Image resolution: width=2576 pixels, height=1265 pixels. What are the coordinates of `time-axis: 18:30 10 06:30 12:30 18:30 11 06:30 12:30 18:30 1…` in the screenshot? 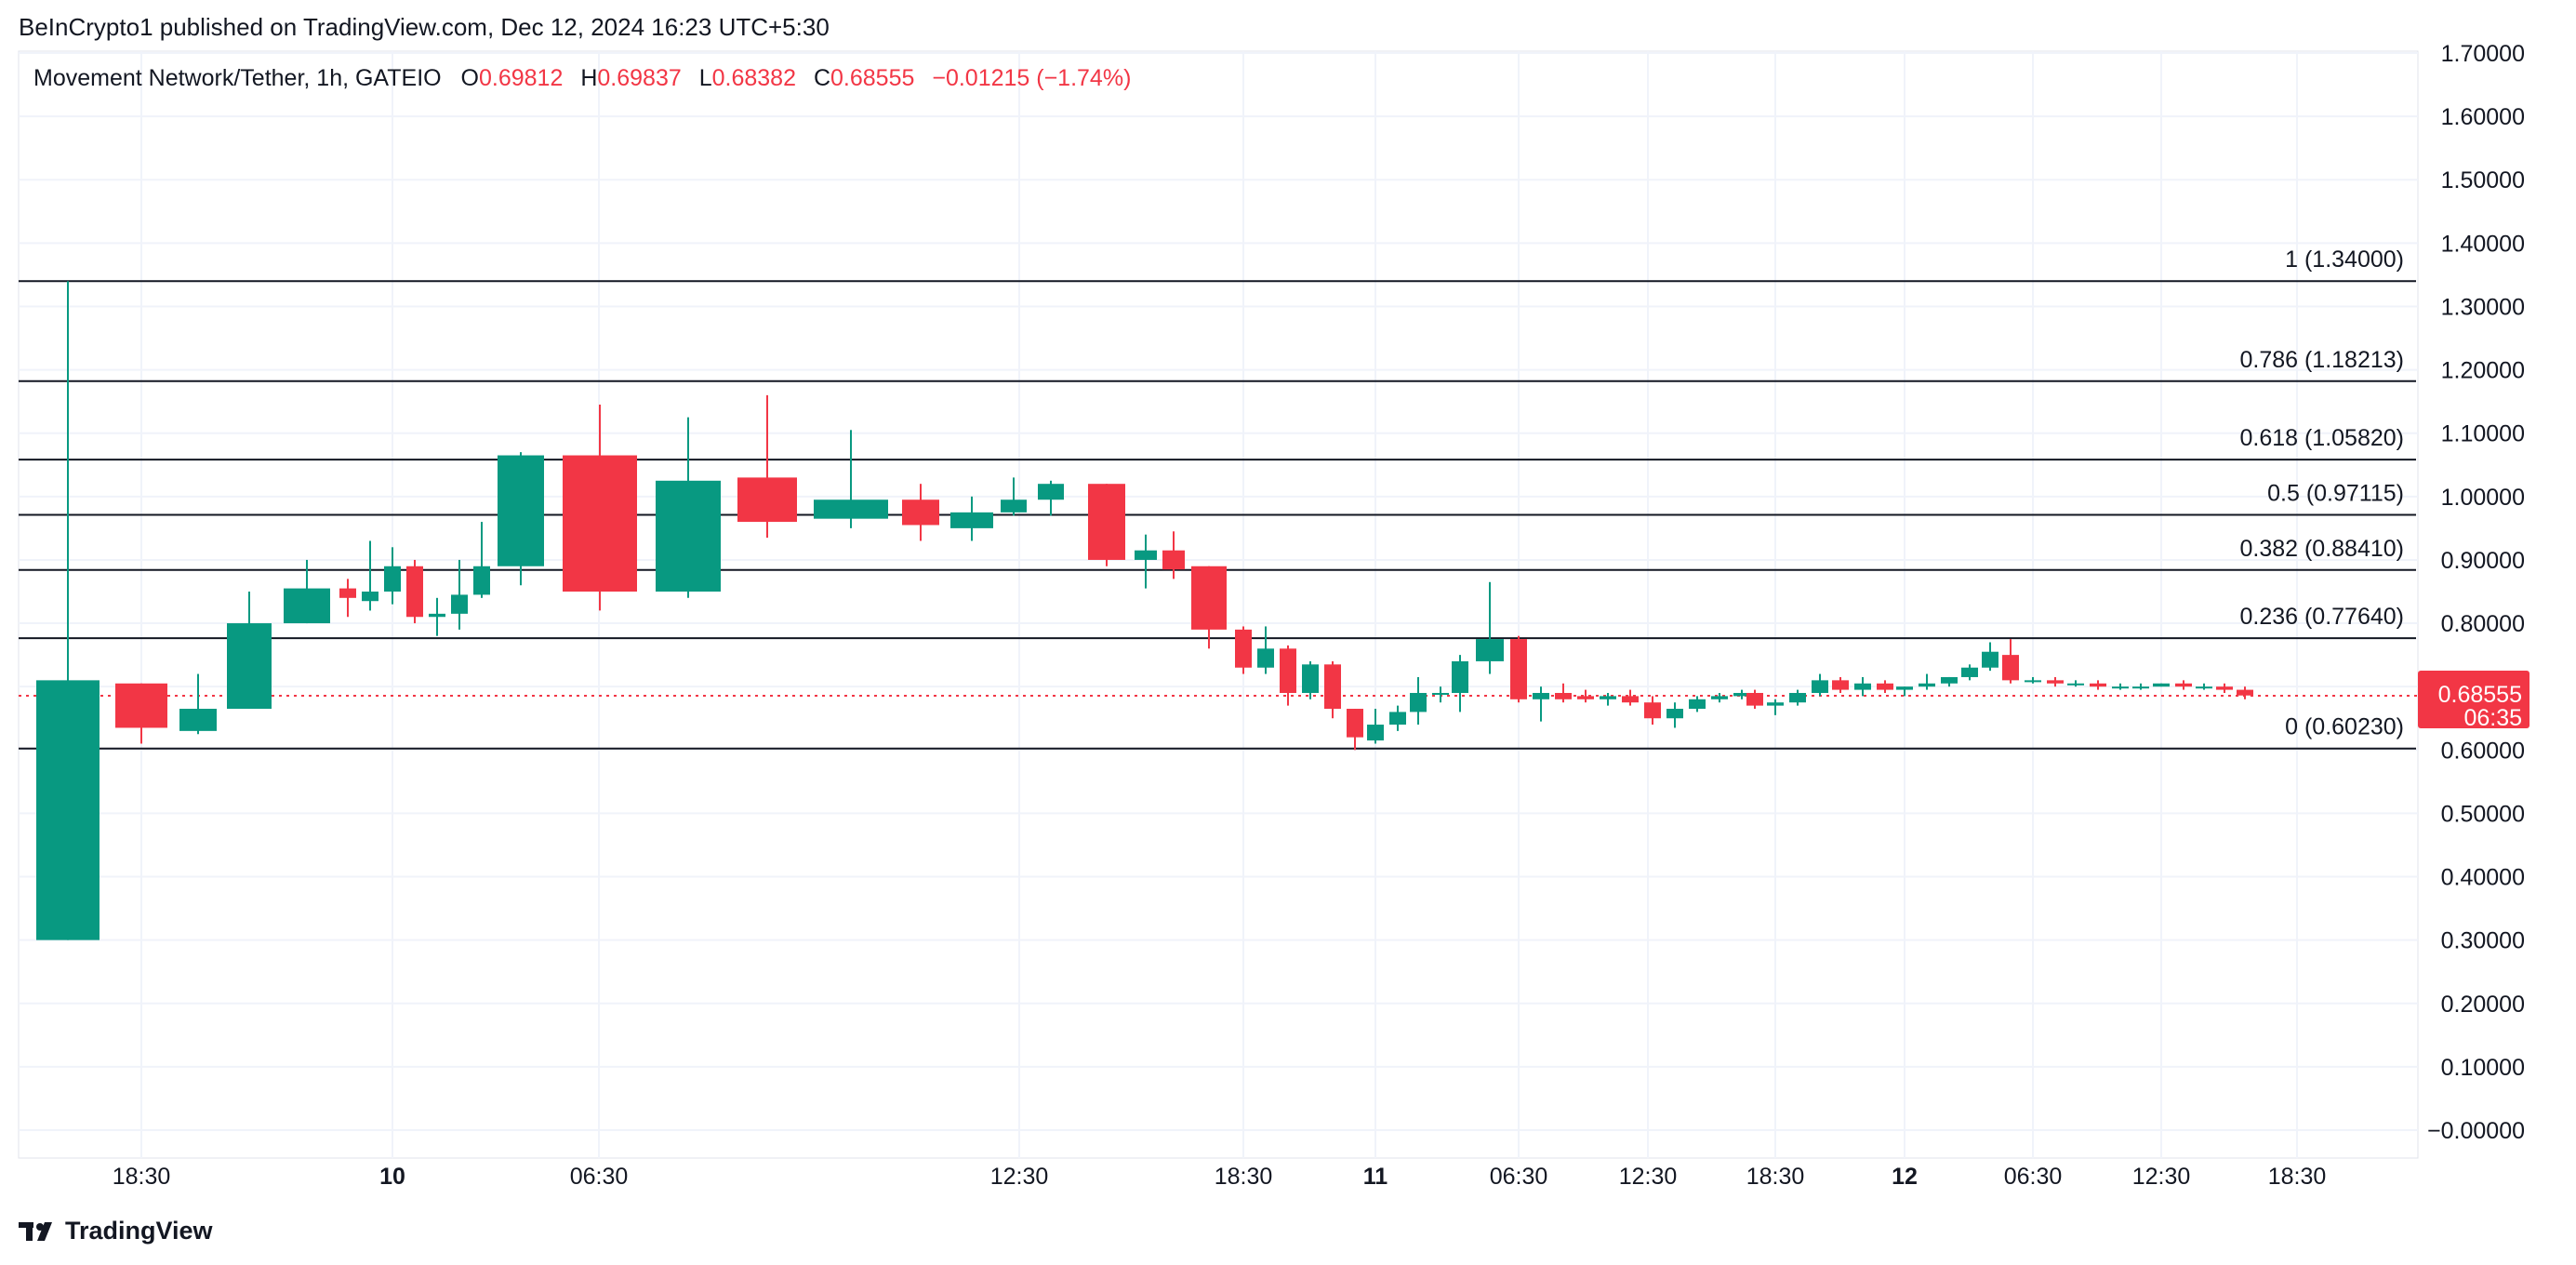 It's located at (1220, 1177).